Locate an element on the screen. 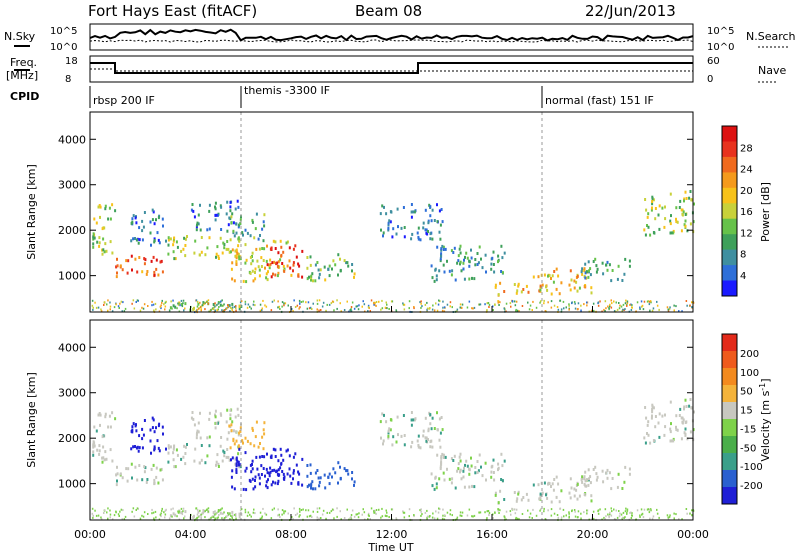 This screenshot has width=800, height=554. colorbar-swatch is located at coordinates (729, 428).